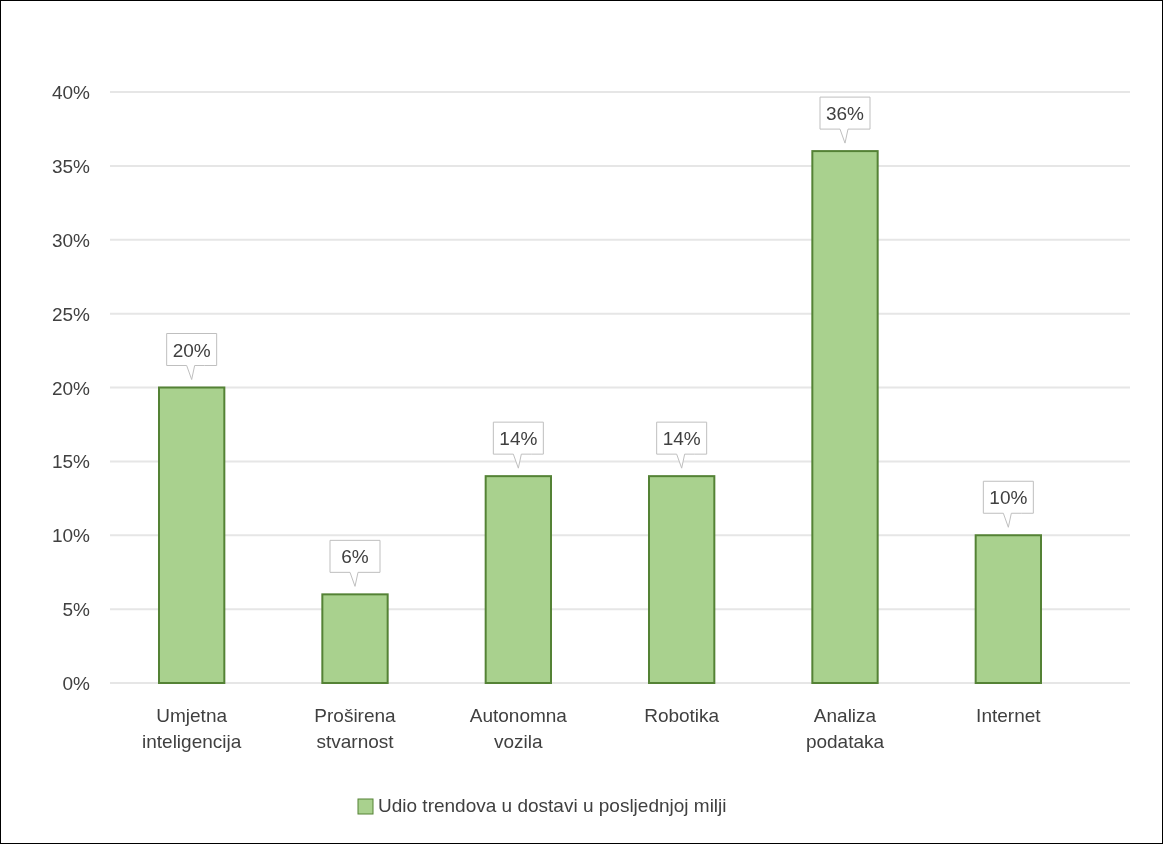 The width and height of the screenshot is (1163, 844). What do you see at coordinates (552, 805) in the screenshot?
I see `legend-label: Udio trendova u dostavi u posljednjoj milji` at bounding box center [552, 805].